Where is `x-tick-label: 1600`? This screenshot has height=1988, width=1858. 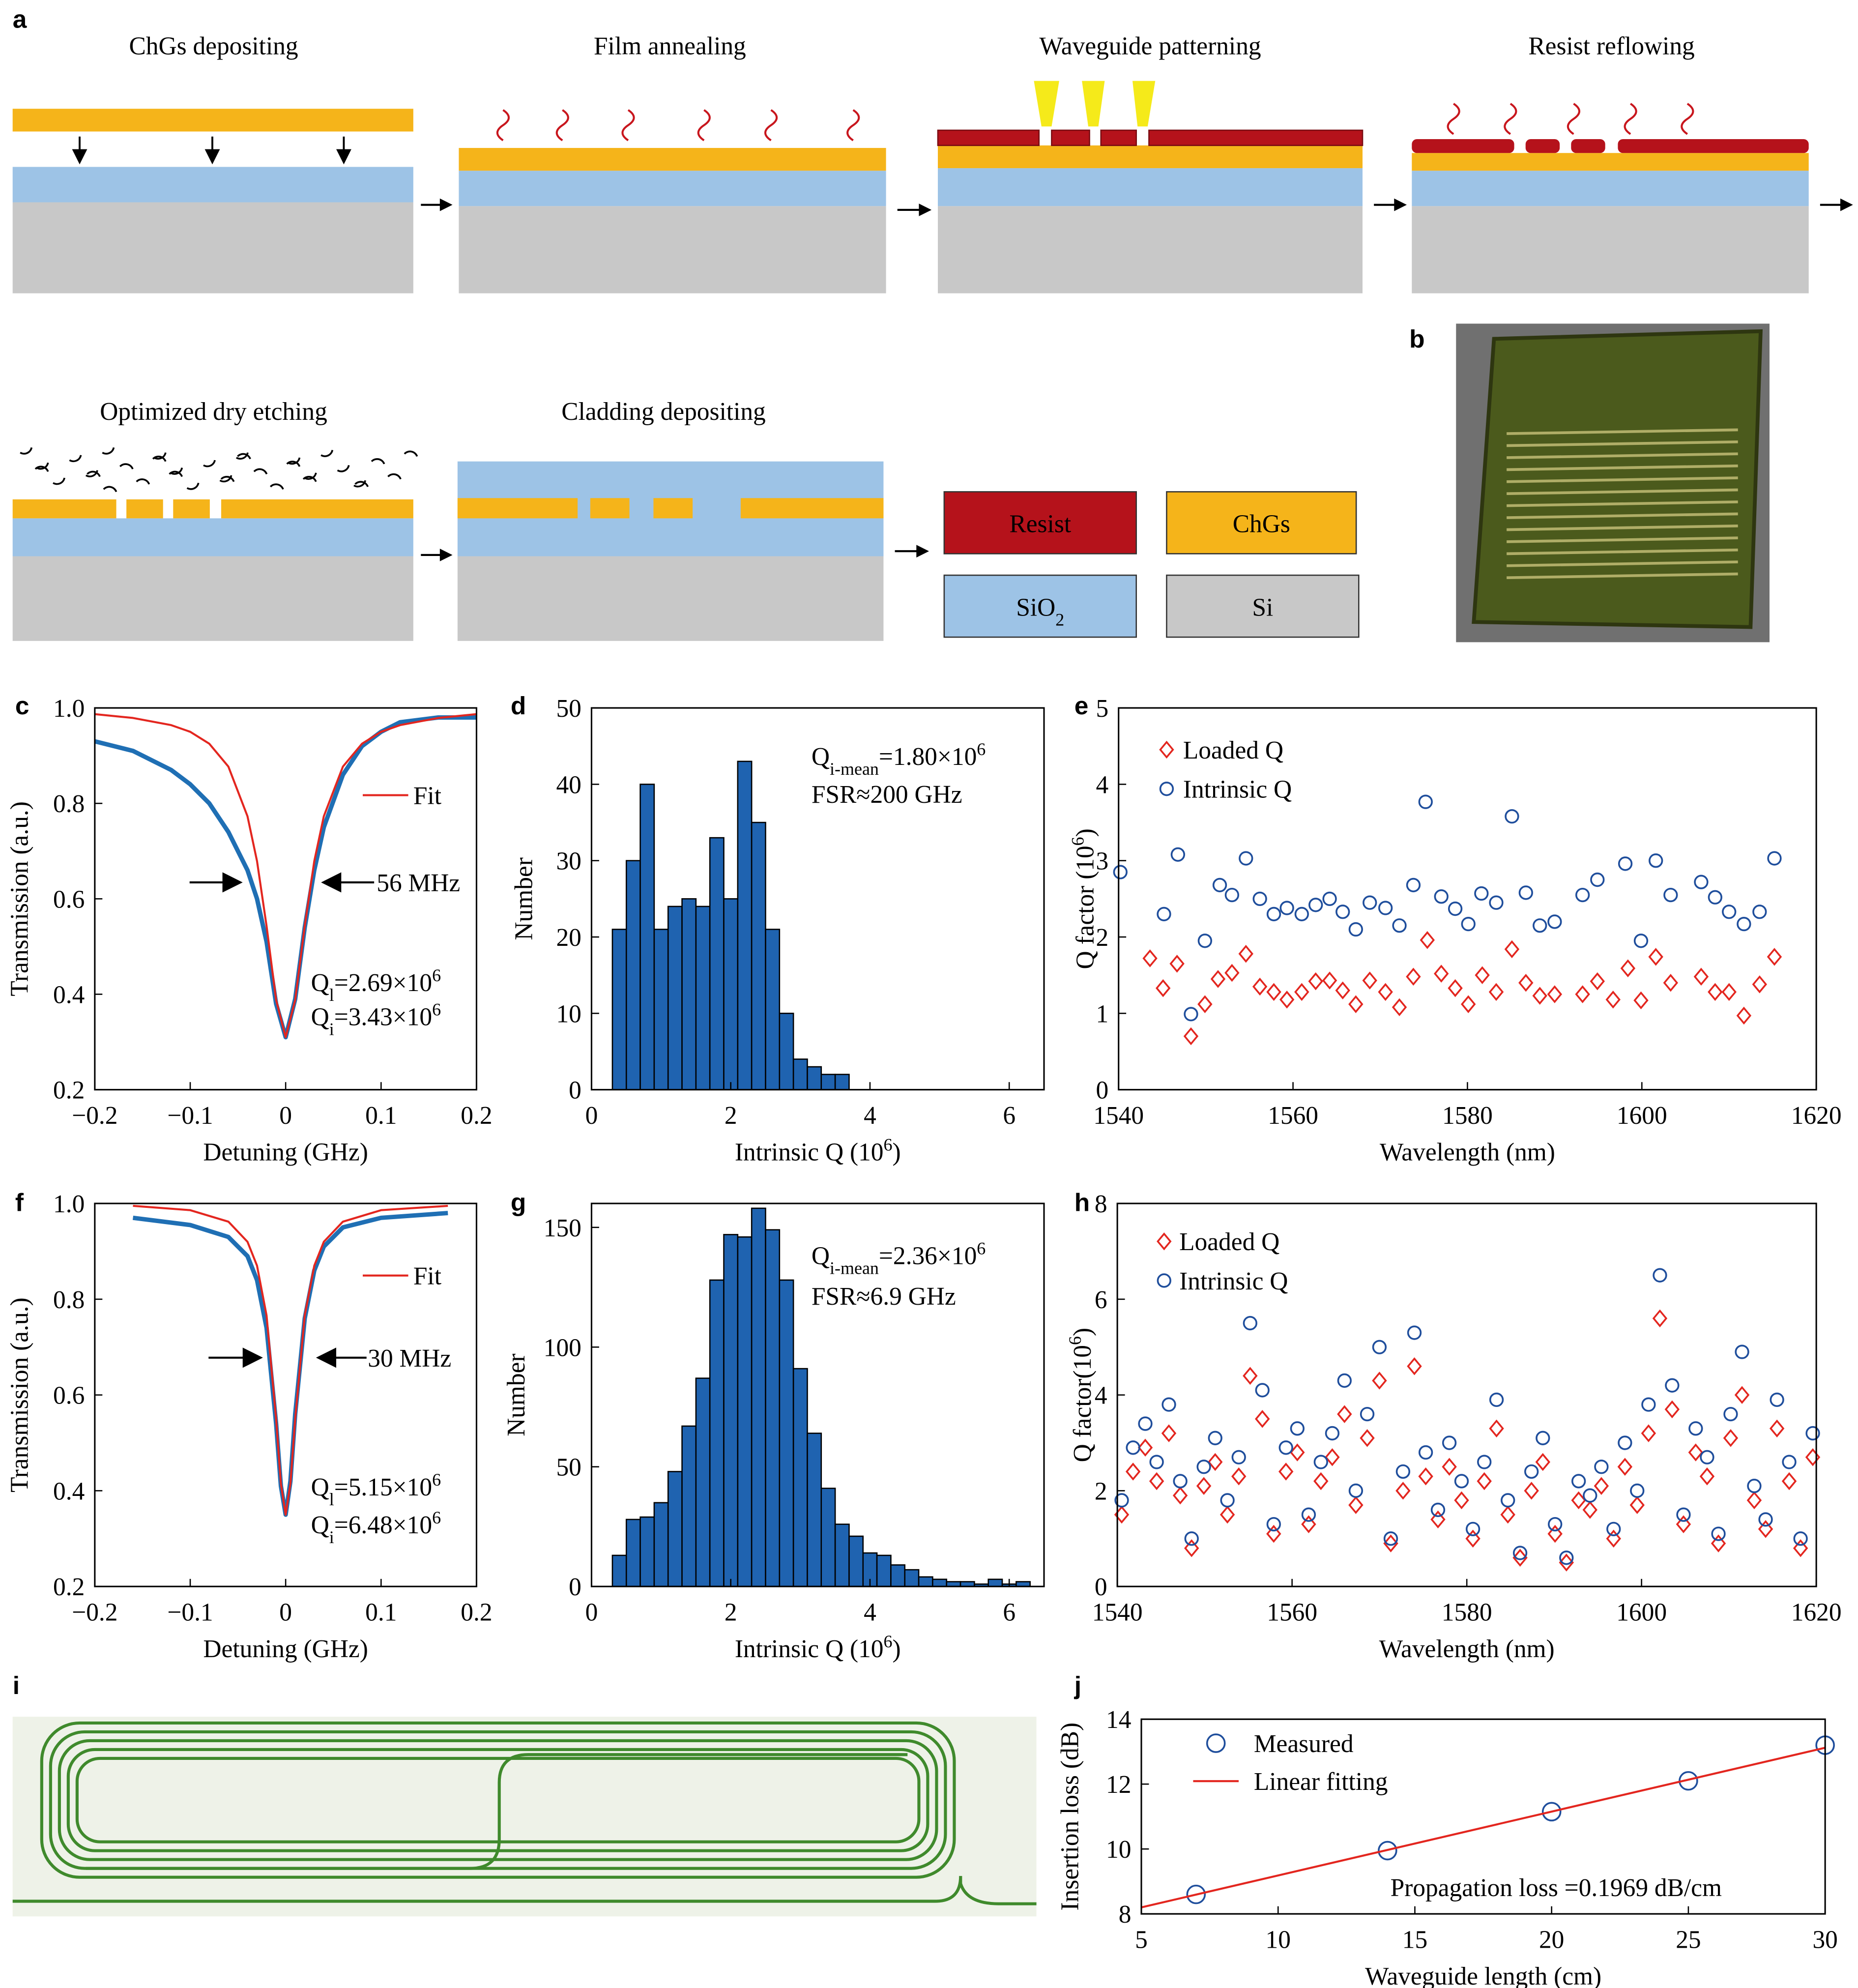 x-tick-label: 1600 is located at coordinates (1641, 1613).